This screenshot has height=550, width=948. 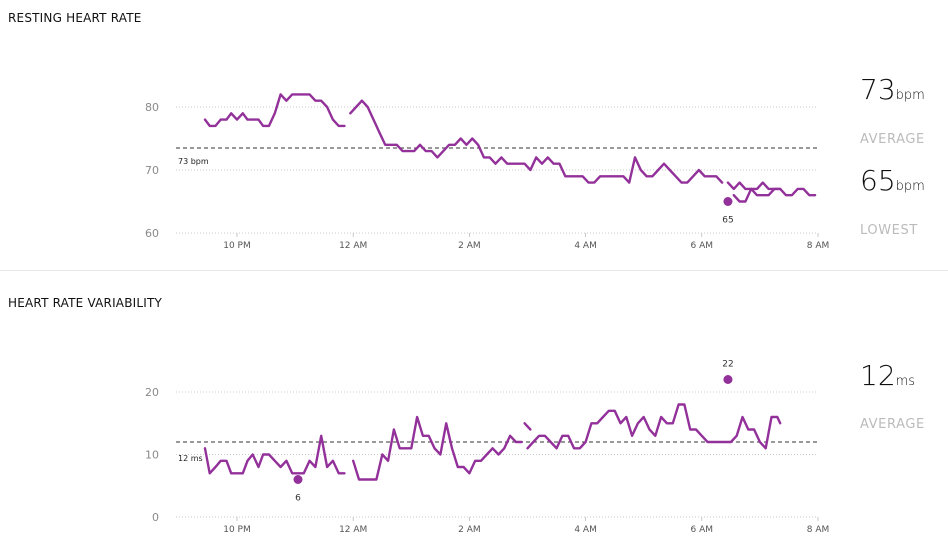 I want to click on rhr-x-tick-label: 10 PM, so click(x=237, y=246).